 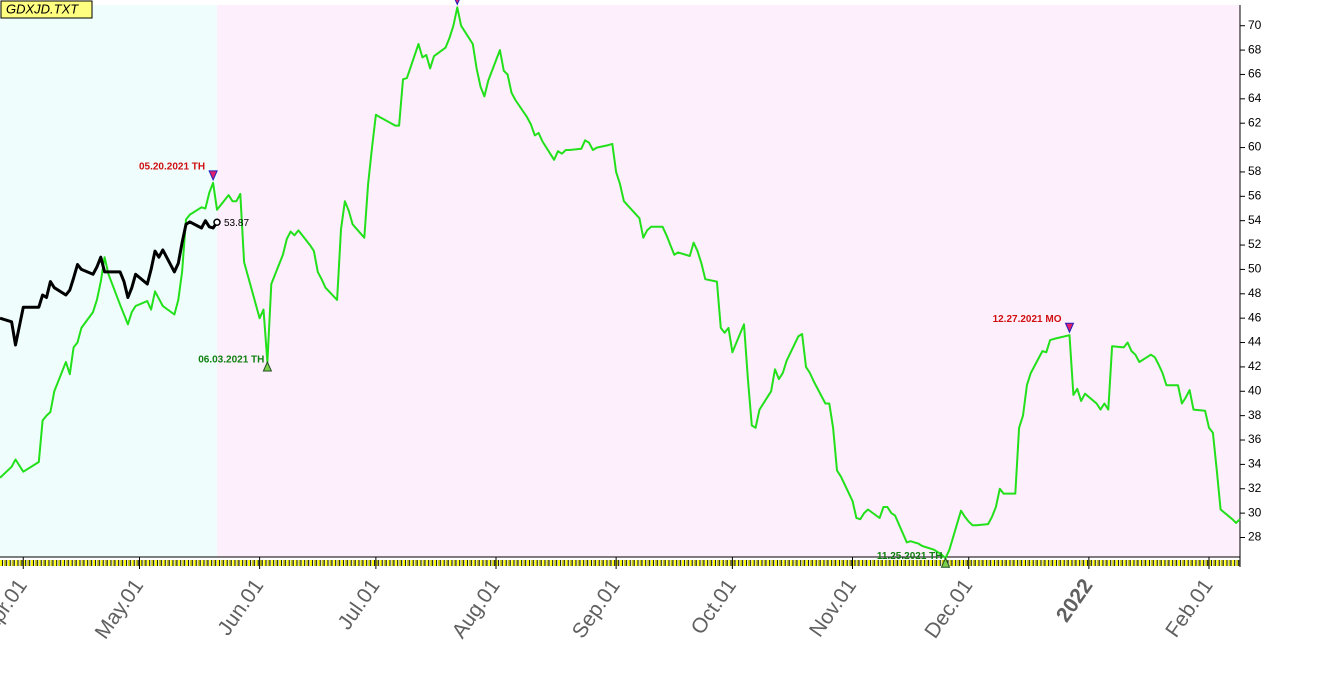 I want to click on y-tick-label: 62, so click(x=1255, y=122).